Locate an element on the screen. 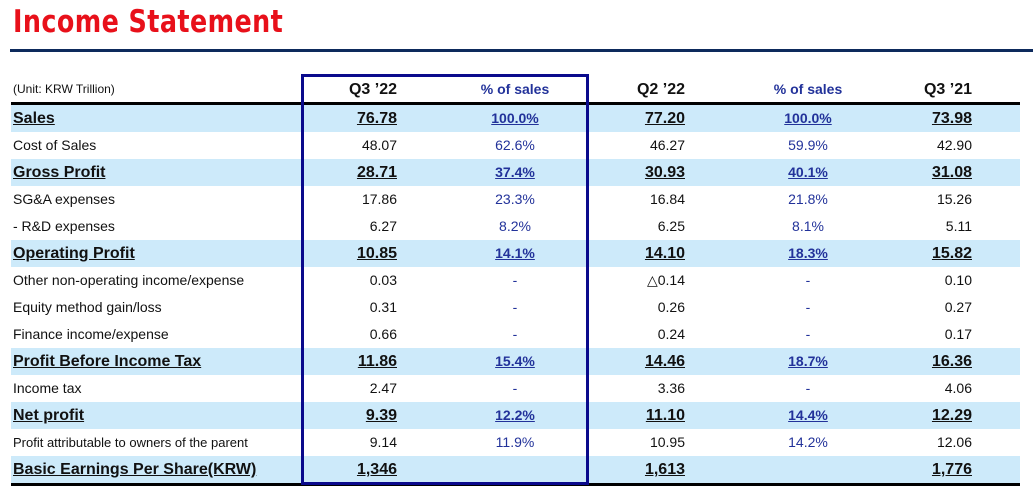 The image size is (1033, 494). value-q2-22: △0.14 is located at coordinates (665, 280).